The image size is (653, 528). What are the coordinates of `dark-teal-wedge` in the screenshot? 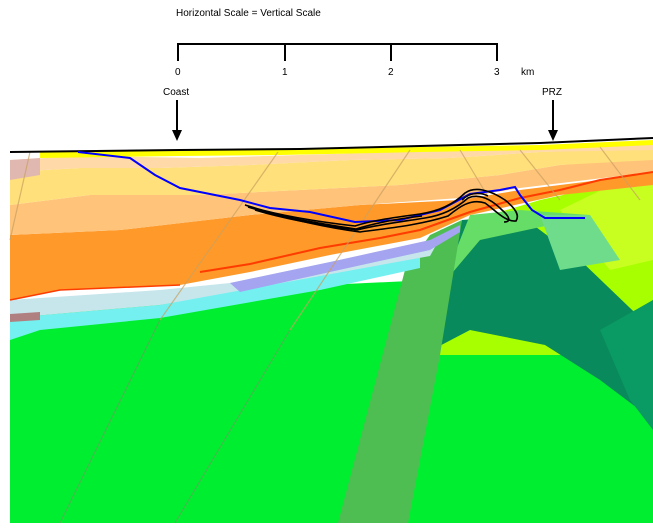 It's located at (540, 317).